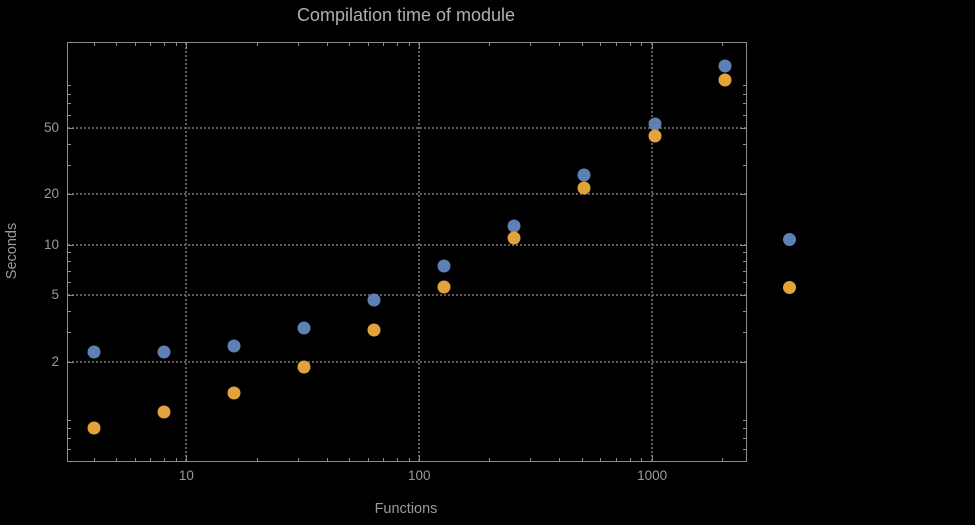  What do you see at coordinates (186, 475) in the screenshot?
I see `x-tick-label: 10` at bounding box center [186, 475].